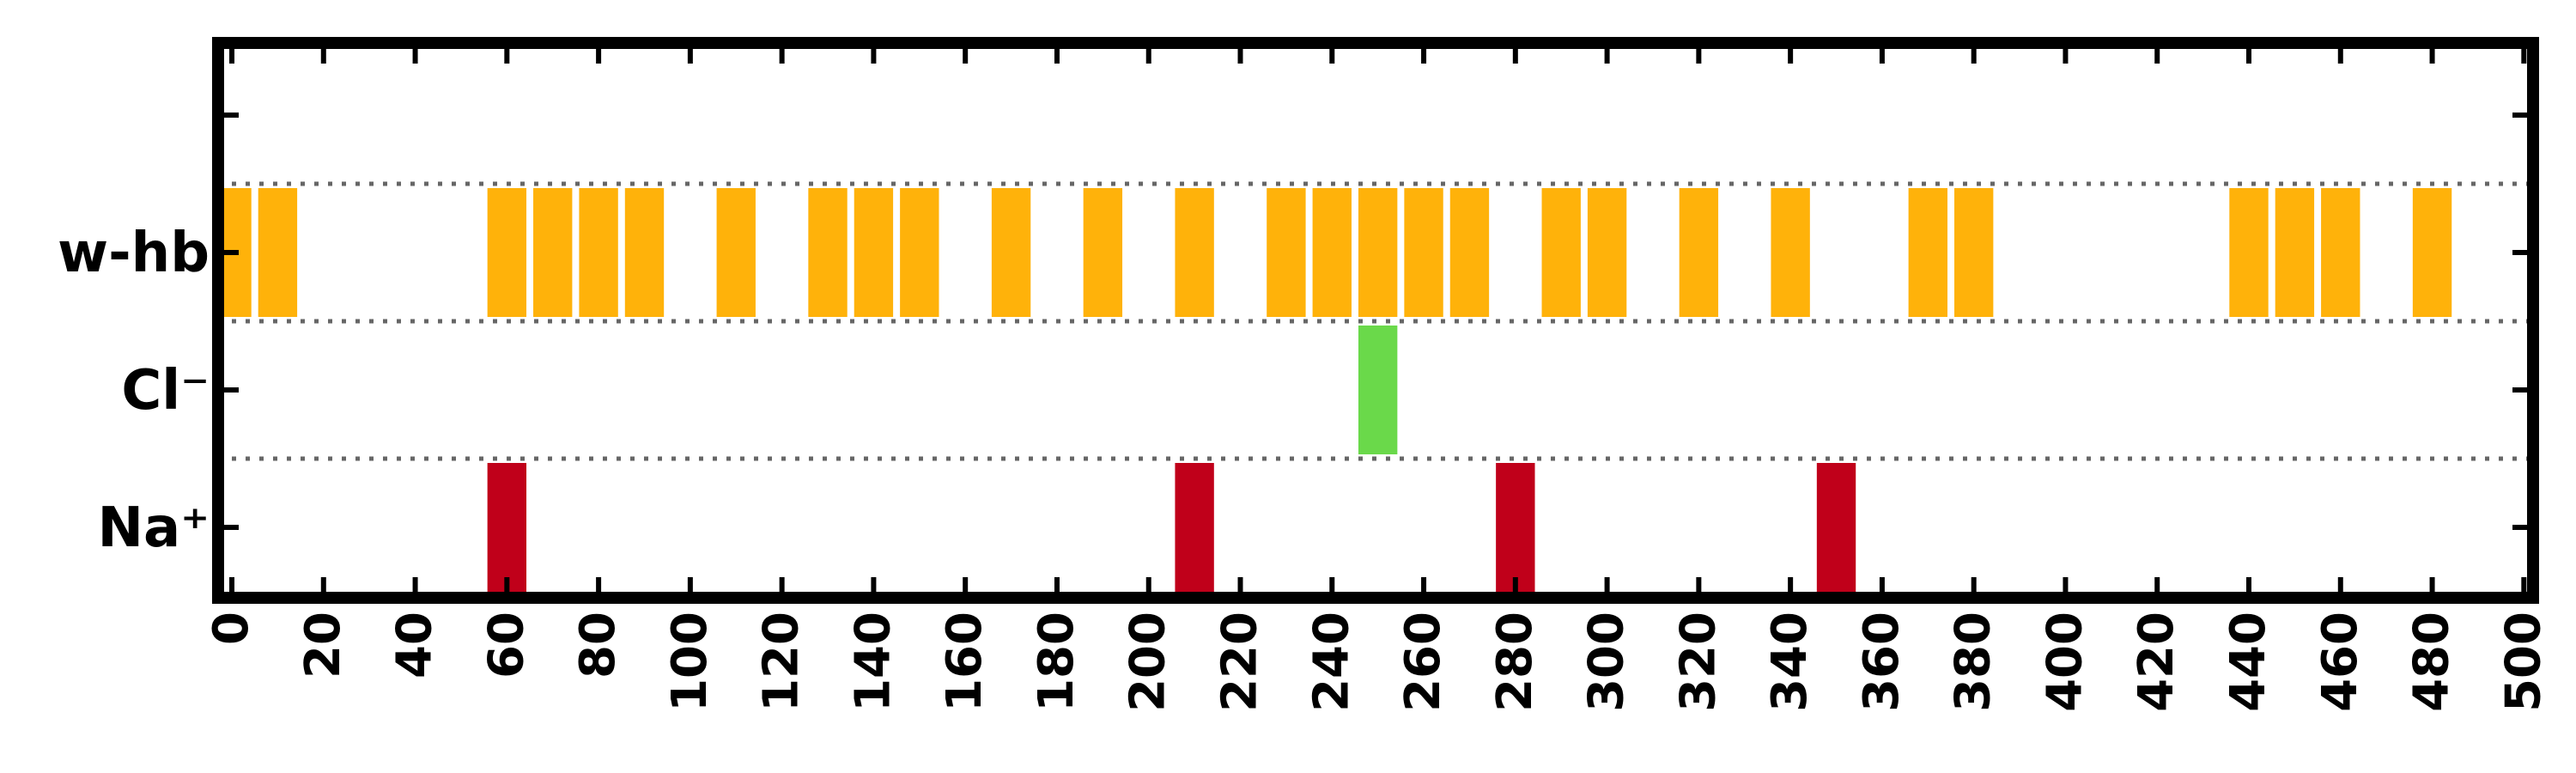 Image resolution: width=2576 pixels, height=773 pixels. What do you see at coordinates (2065, 662) in the screenshot?
I see `x-tick-label: 400` at bounding box center [2065, 662].